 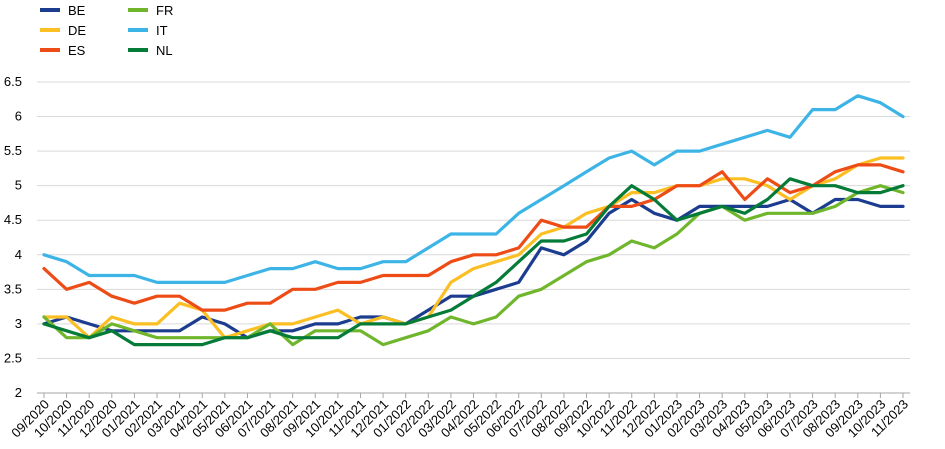 I want to click on legend-label-de: DE, so click(x=77, y=30).